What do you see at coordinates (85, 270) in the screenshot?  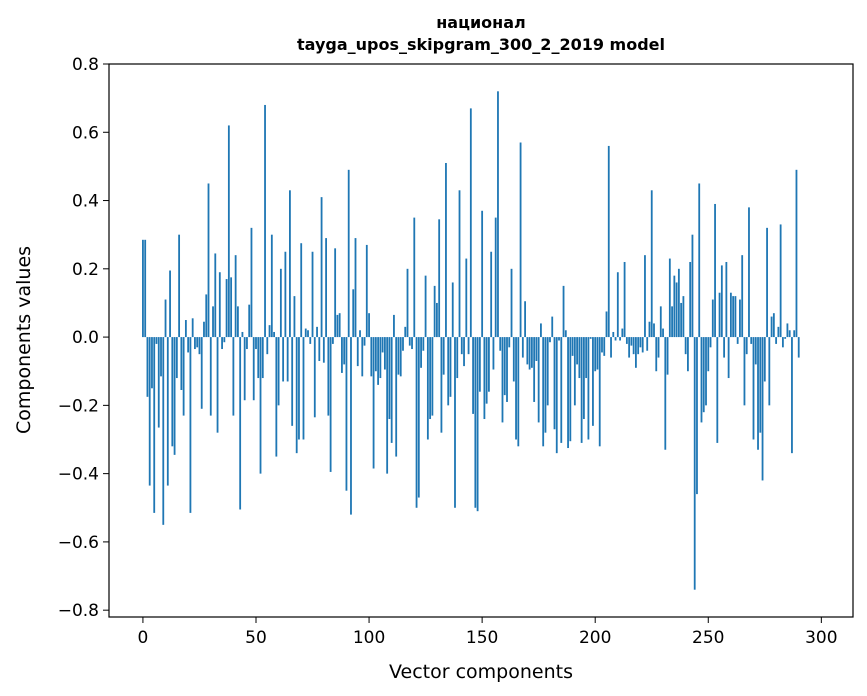 I see `y-tick-label: 0.2` at bounding box center [85, 270].